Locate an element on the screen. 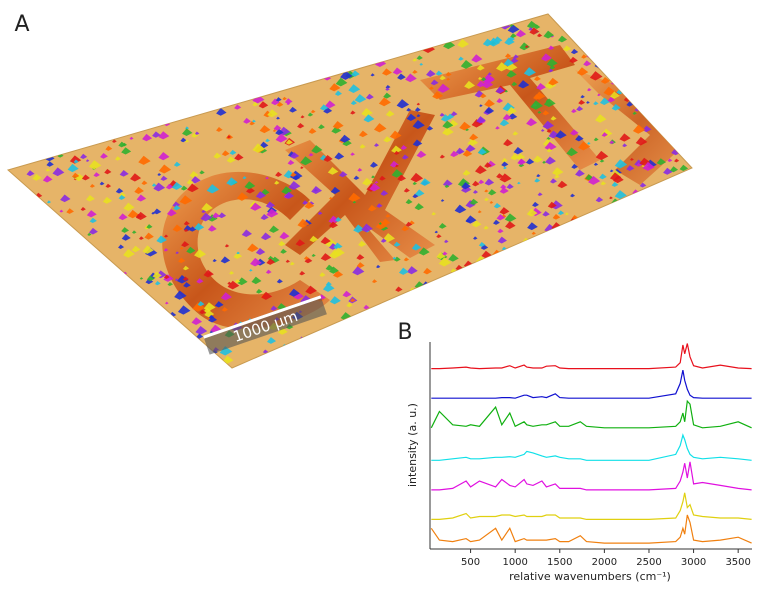 This screenshot has width=780, height=610. x-tick-label: 1000 is located at coordinates (514, 562).